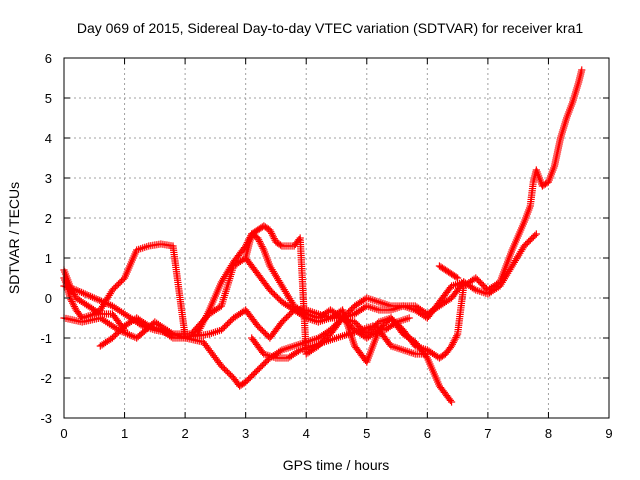 This screenshot has width=640, height=480. I want to click on x-tick-label: 4, so click(306, 433).